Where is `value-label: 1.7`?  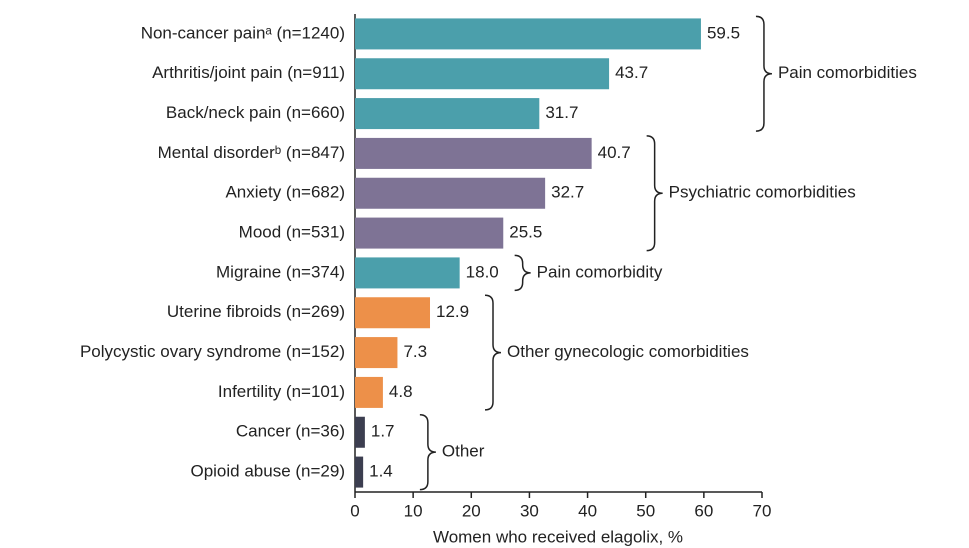 value-label: 1.7 is located at coordinates (383, 431).